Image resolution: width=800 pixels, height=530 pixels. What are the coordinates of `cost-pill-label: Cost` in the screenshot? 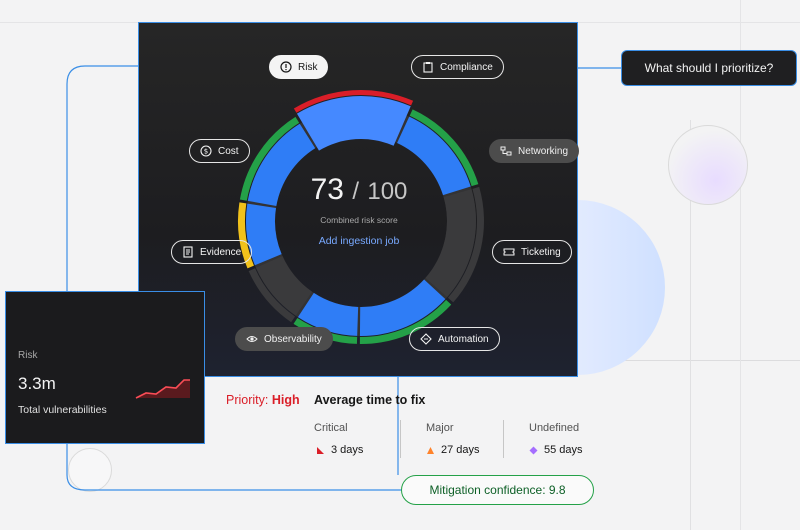 It's located at (228, 151).